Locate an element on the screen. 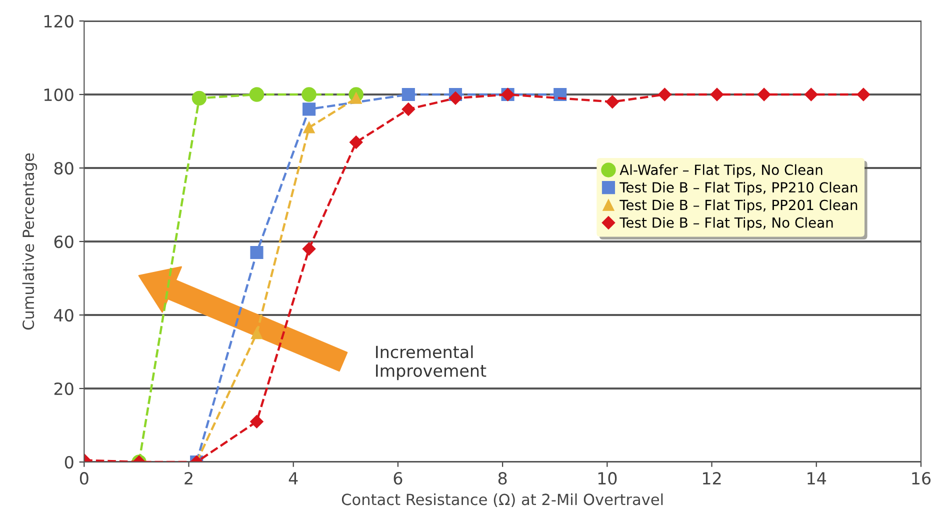 This screenshot has height=525, width=935. legend-label: Test Die B – Flat Tips, PP210 Clean is located at coordinates (739, 189).